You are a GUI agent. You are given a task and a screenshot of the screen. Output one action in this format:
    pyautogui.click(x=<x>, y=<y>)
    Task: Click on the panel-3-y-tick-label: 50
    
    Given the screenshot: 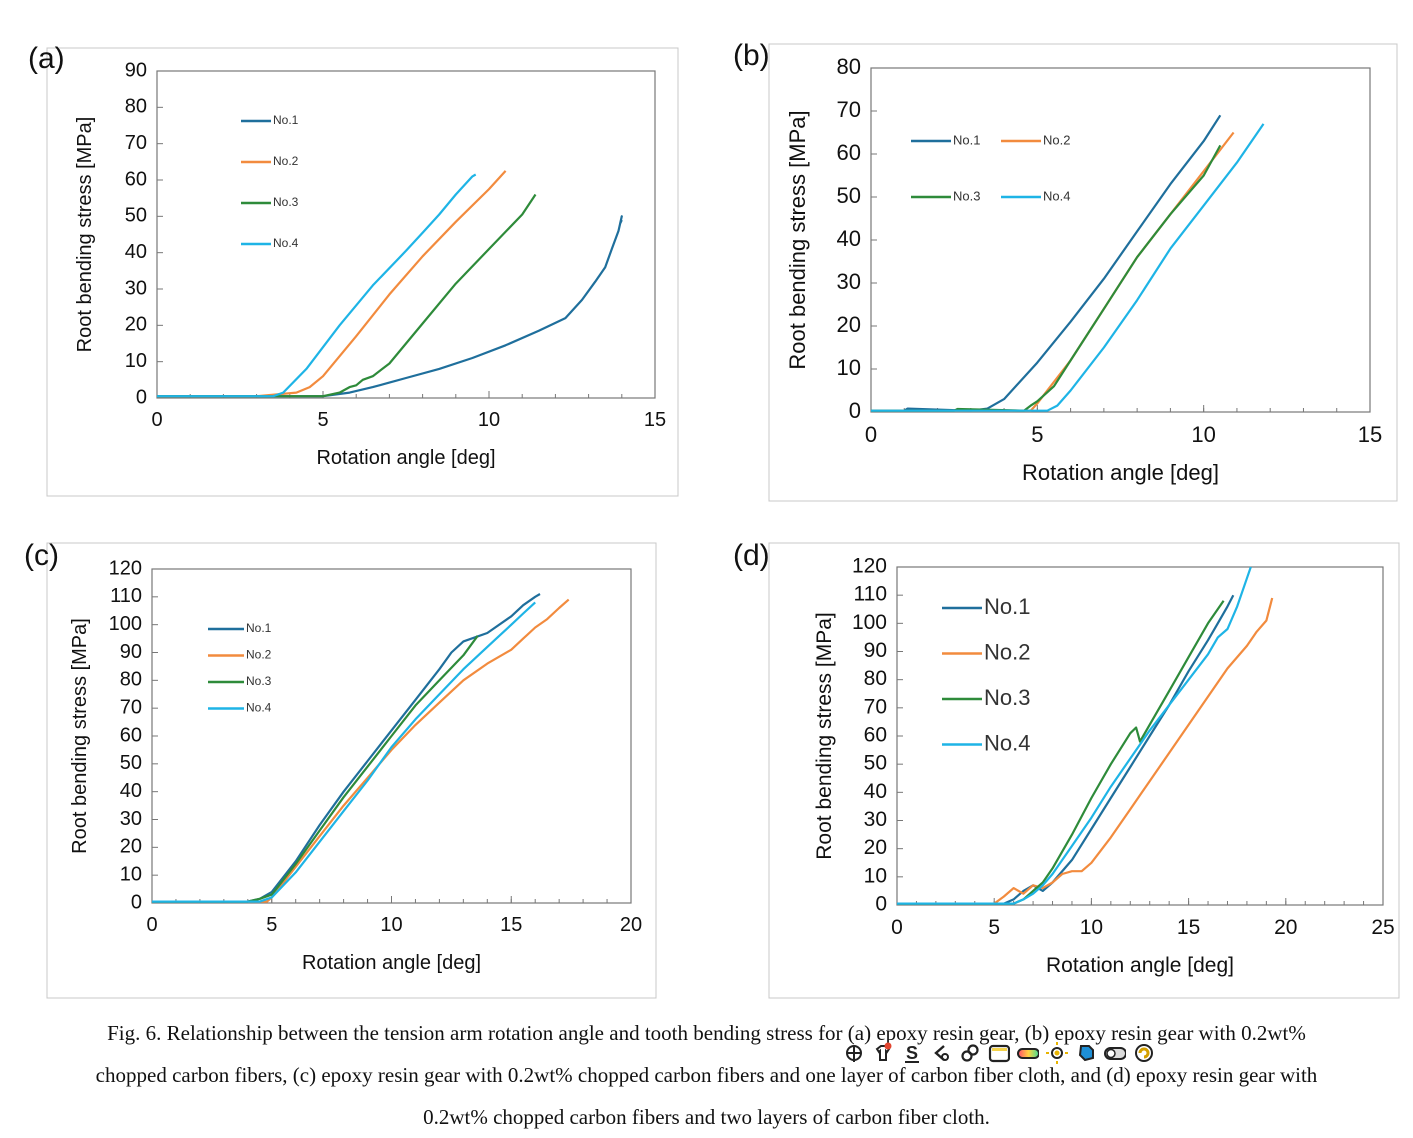 What is the action you would take?
    pyautogui.click(x=131, y=763)
    